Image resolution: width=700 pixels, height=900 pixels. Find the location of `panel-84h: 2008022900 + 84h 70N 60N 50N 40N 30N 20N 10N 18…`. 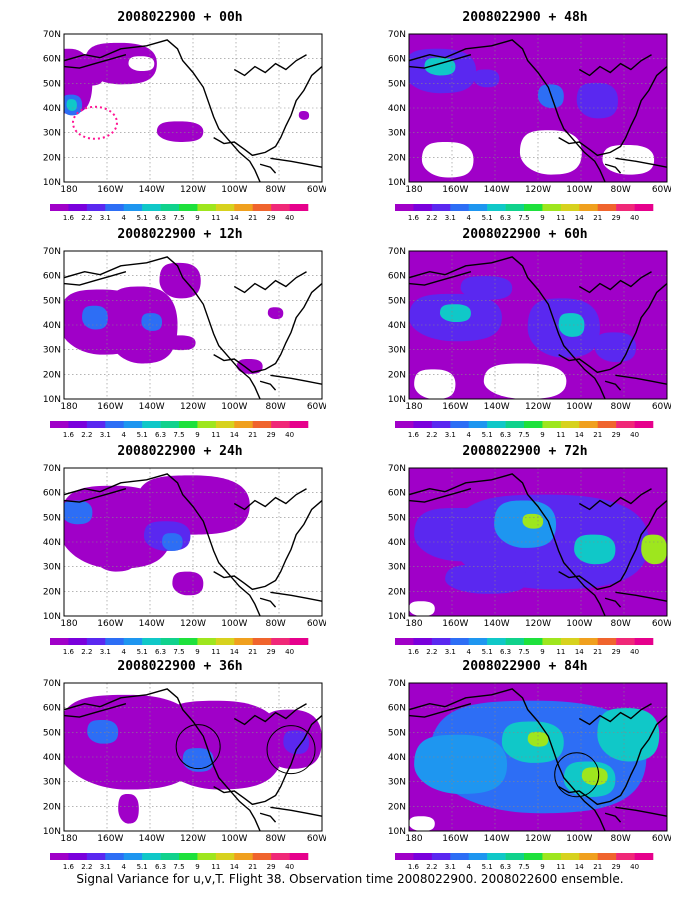

panel-84h: 2008022900 + 84h 70N 60N 50N 40N 30N 20N 10N 18… is located at coordinates (525, 765).